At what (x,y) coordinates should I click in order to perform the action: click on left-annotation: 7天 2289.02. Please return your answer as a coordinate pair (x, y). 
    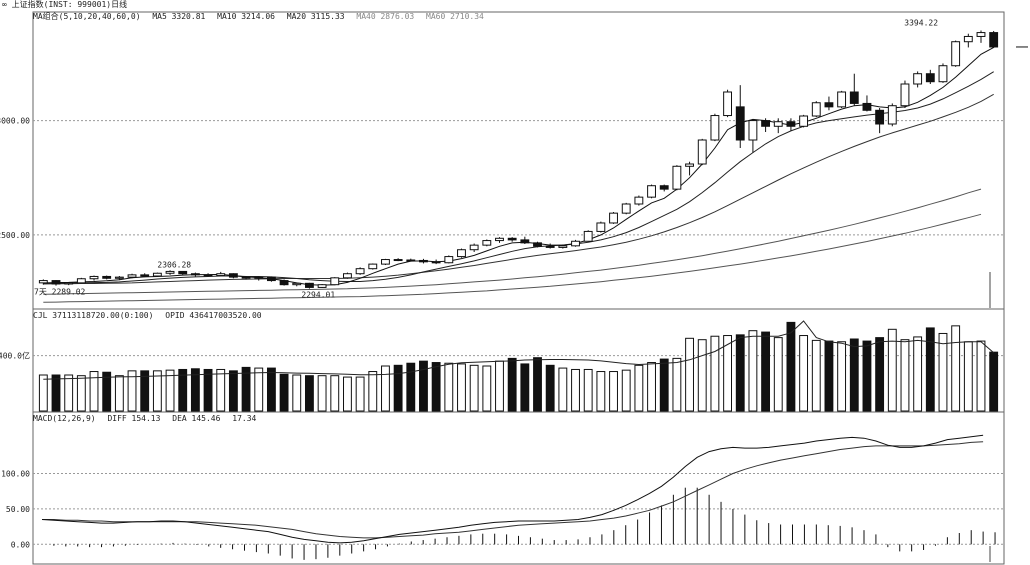
    Looking at the image, I should click on (60, 292).